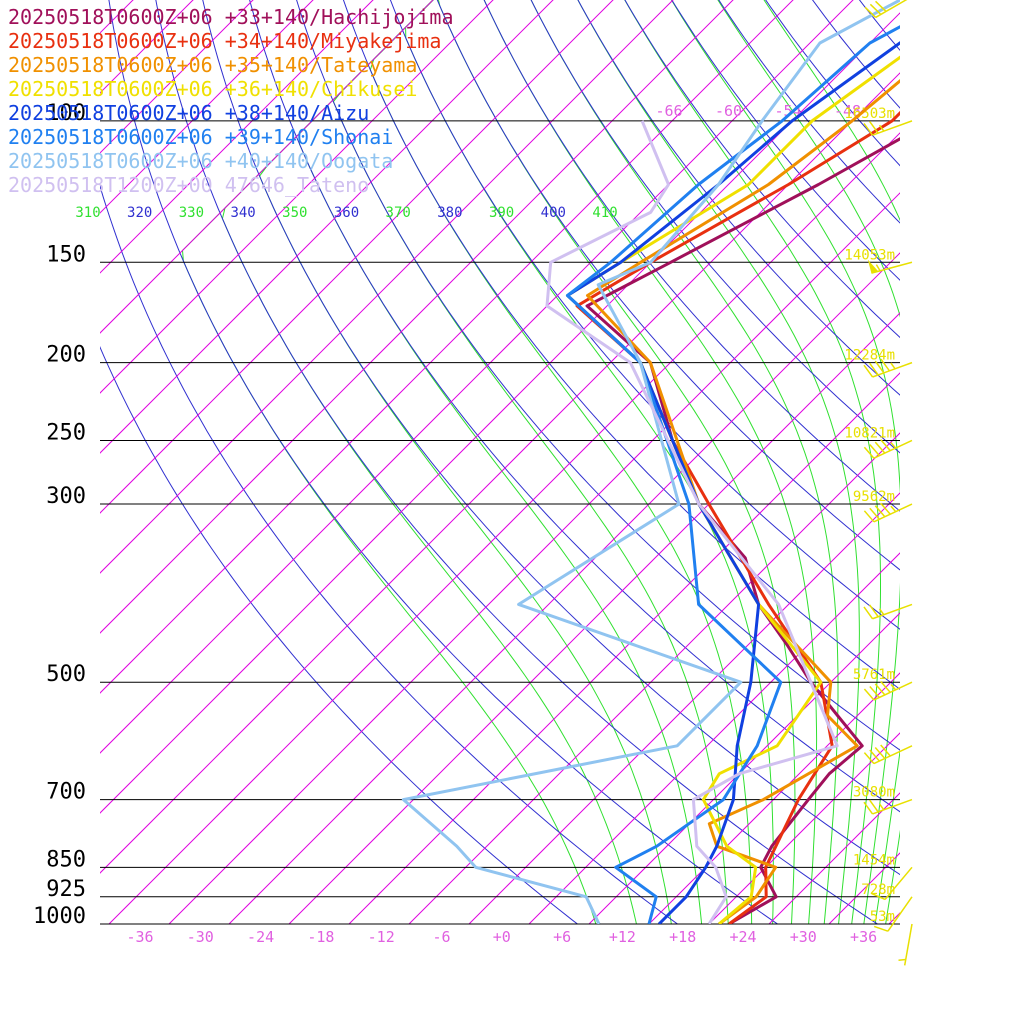  What do you see at coordinates (787, 111) in the screenshot?
I see `top-isotherm-label: -54` at bounding box center [787, 111].